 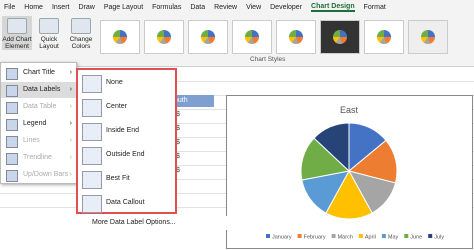 I want to click on tab: Review, so click(x=226, y=7).